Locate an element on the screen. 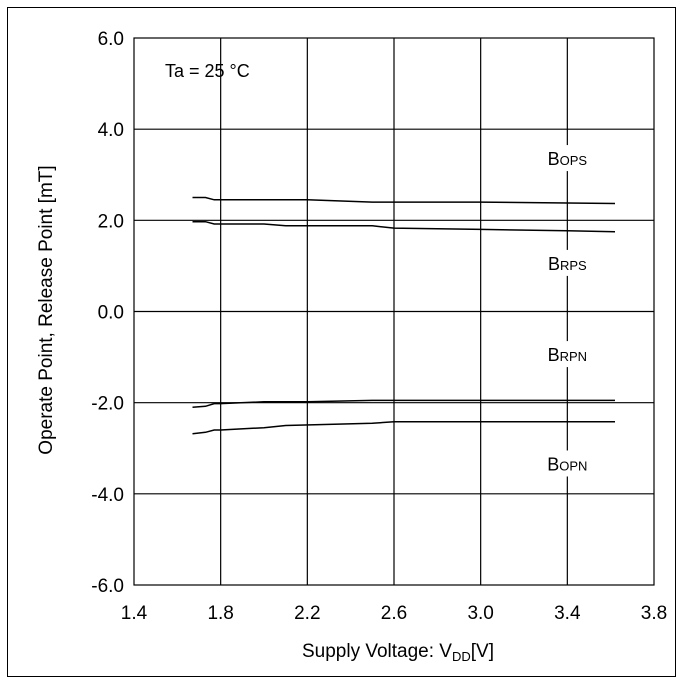 This screenshot has height=686, width=685. x-tick-label: 3.4 is located at coordinates (567, 613).